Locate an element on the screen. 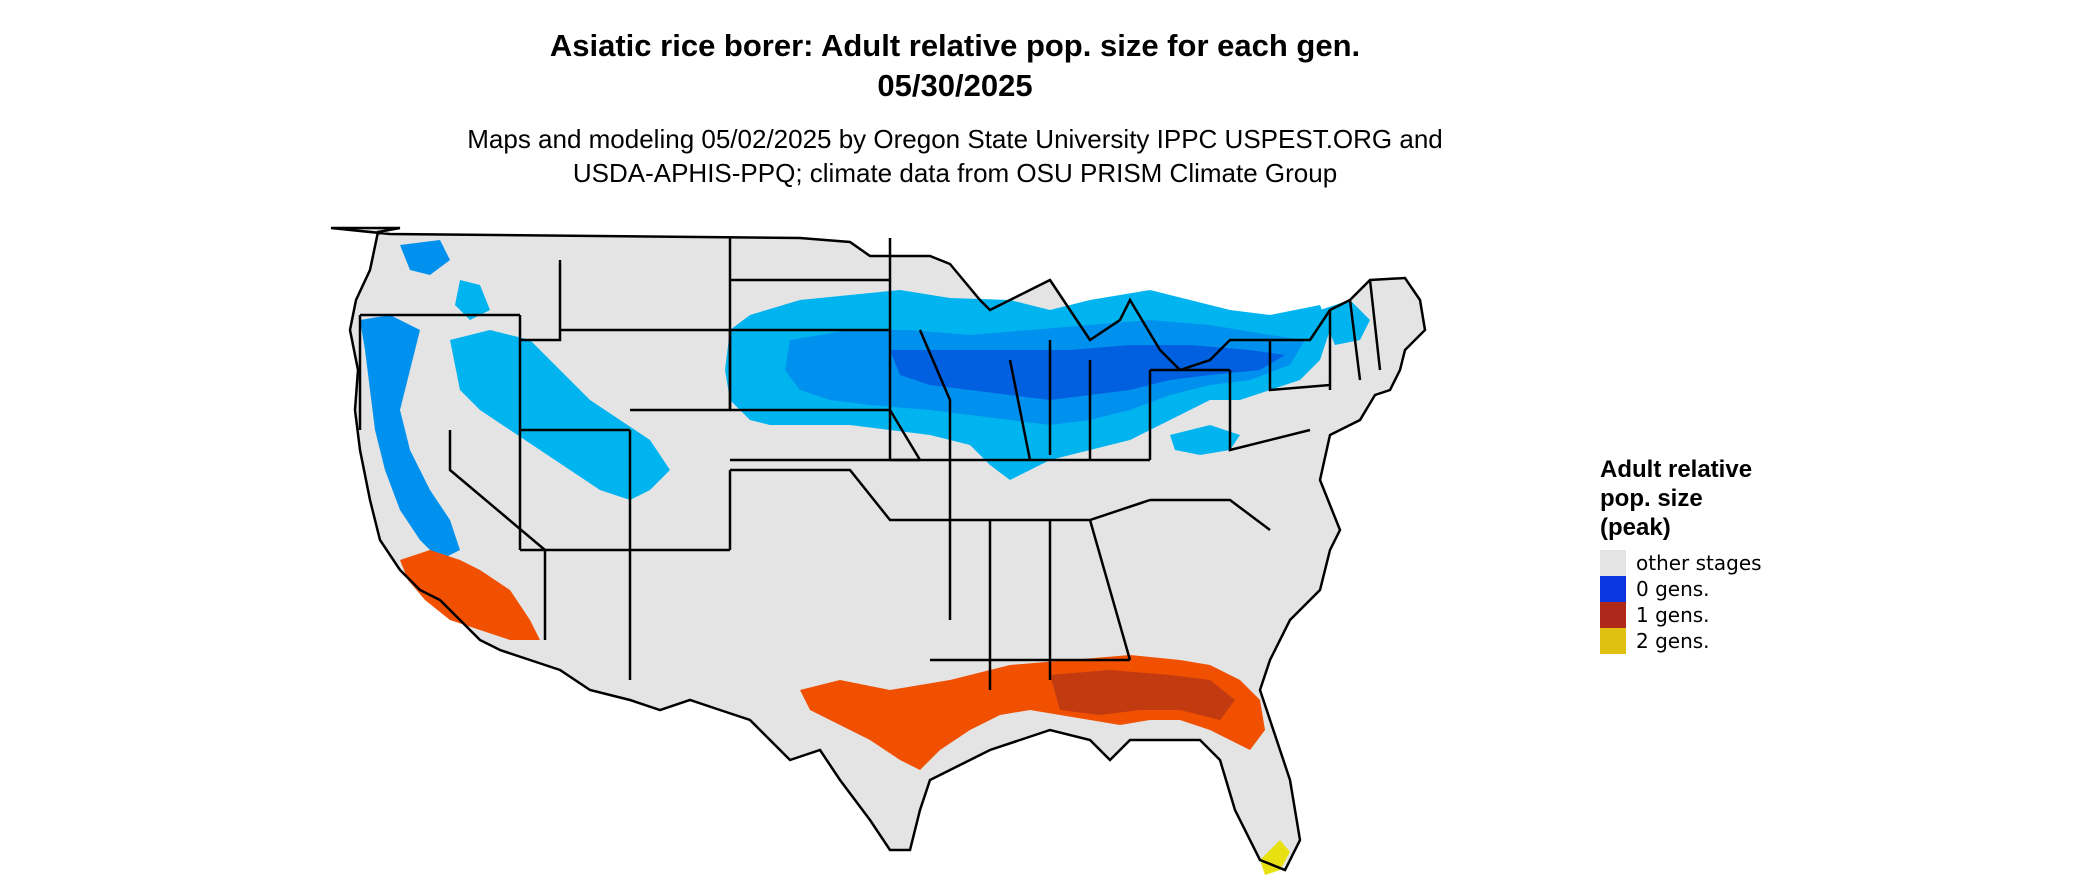  legend-label: 1 gens. is located at coordinates (1673, 615).